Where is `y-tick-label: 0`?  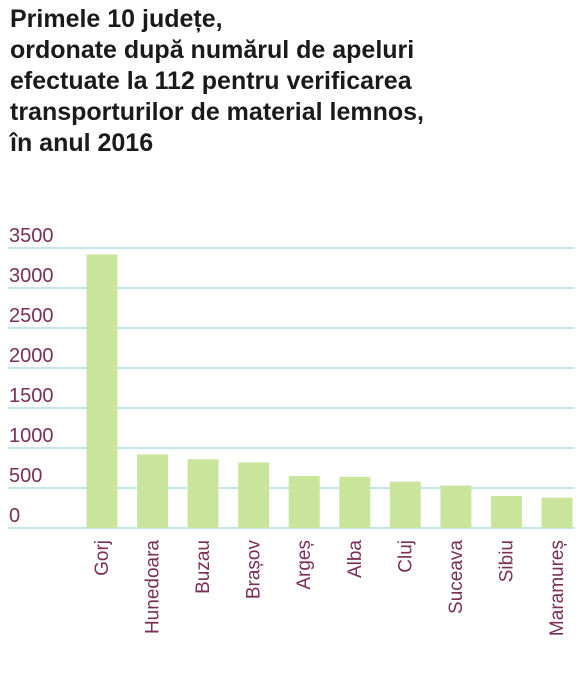 y-tick-label: 0 is located at coordinates (14, 516).